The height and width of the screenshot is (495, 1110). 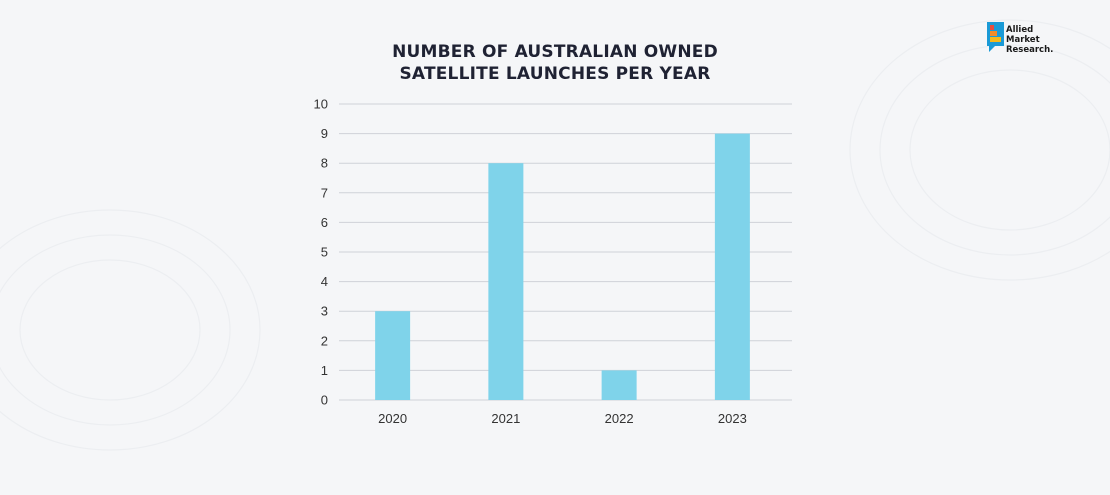 What do you see at coordinates (732, 266) in the screenshot?
I see `bar-2023` at bounding box center [732, 266].